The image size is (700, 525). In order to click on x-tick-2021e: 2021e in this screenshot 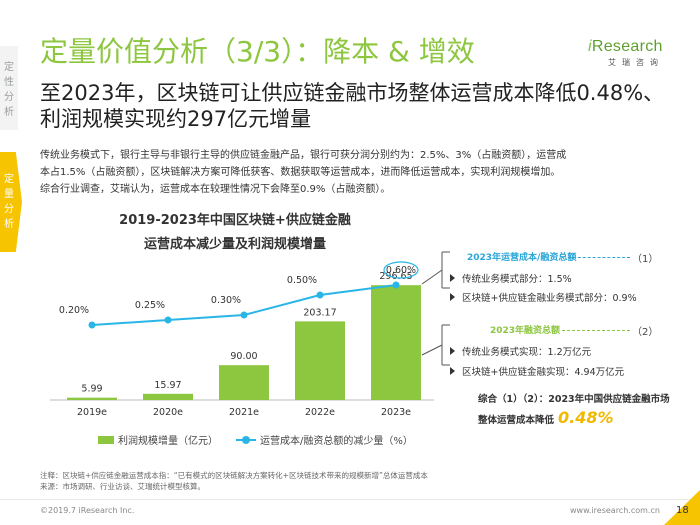, I will do `click(244, 412)`.